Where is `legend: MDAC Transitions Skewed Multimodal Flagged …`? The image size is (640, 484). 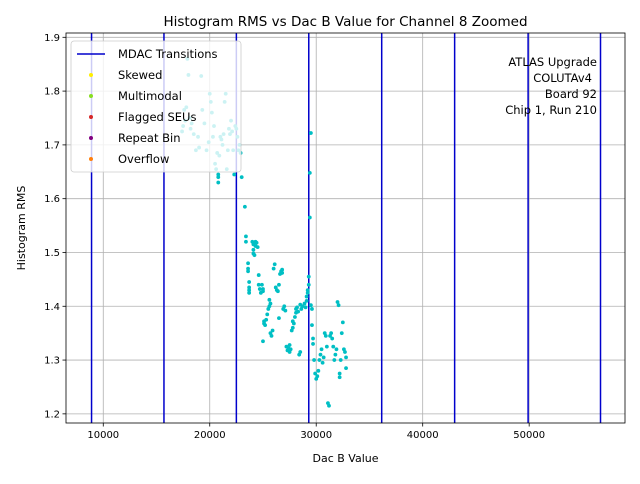 legend: MDAC Transitions Skewed Multimodal Flagged … is located at coordinates (156, 106).